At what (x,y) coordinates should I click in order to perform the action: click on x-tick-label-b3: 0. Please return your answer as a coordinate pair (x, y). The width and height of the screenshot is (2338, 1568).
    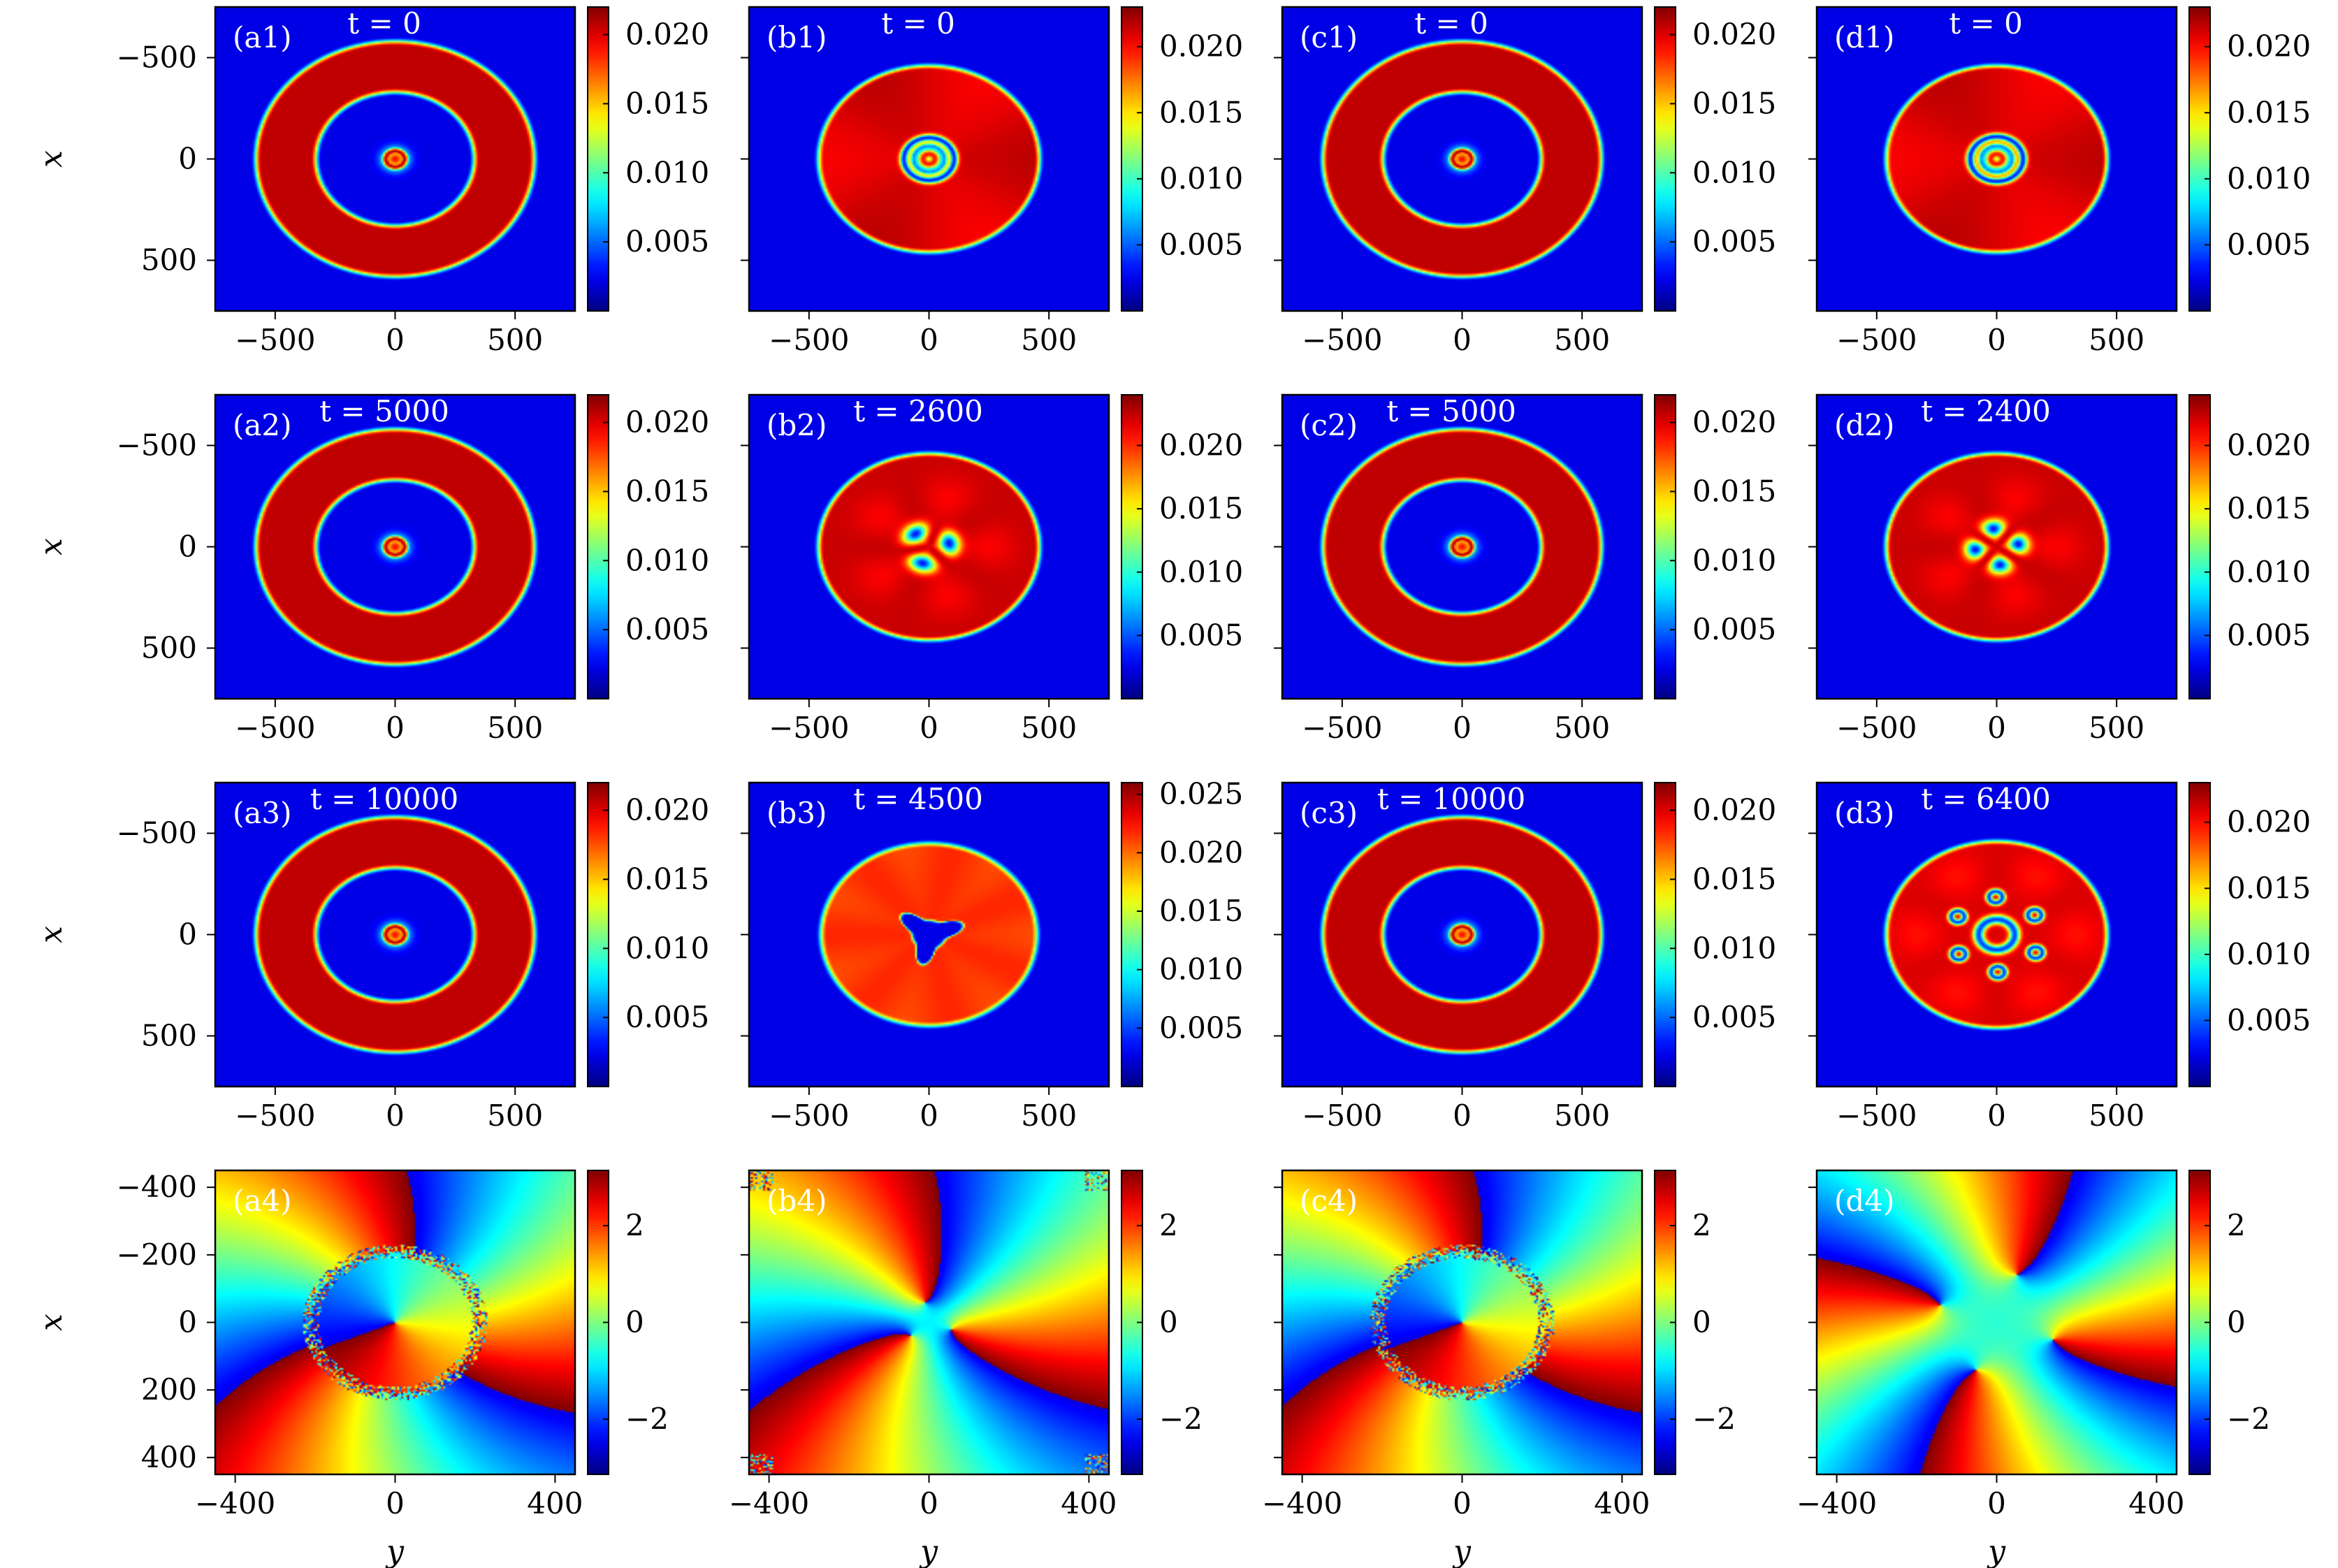
    Looking at the image, I should click on (929, 1115).